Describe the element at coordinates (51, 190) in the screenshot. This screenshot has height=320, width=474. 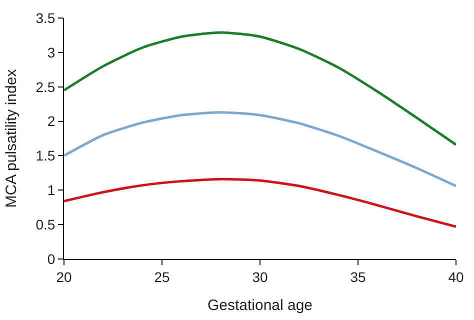
I see `y-tick-label: 1` at that location.